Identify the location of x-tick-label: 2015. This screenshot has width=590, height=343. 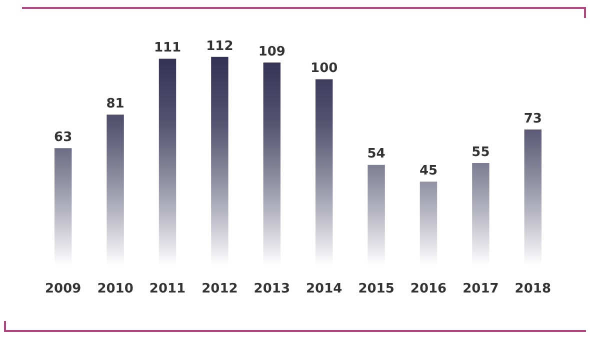
(376, 289).